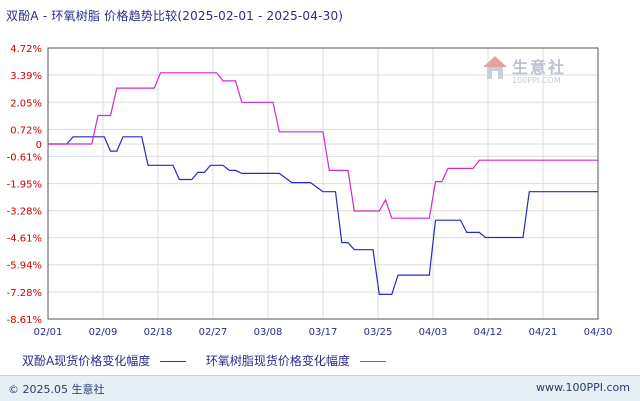  I want to click on legend-item-series-b: 环氧树脂现货价格变化幅度, so click(296, 360).